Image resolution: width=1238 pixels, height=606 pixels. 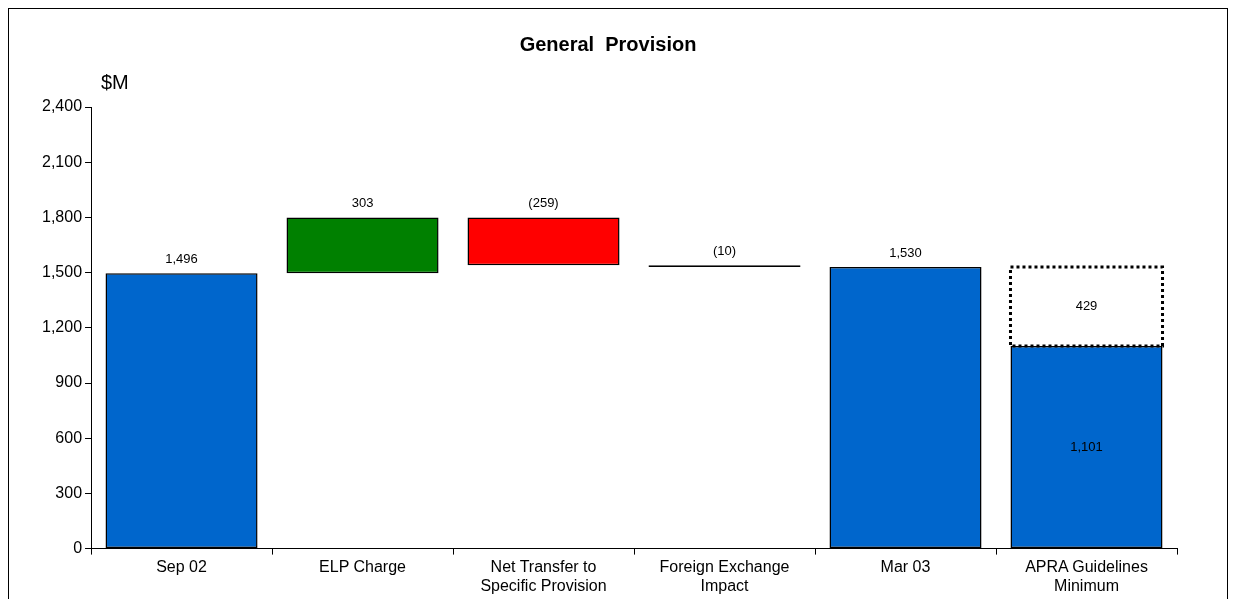 What do you see at coordinates (69, 437) in the screenshot?
I see `y-tick-label: 600` at bounding box center [69, 437].